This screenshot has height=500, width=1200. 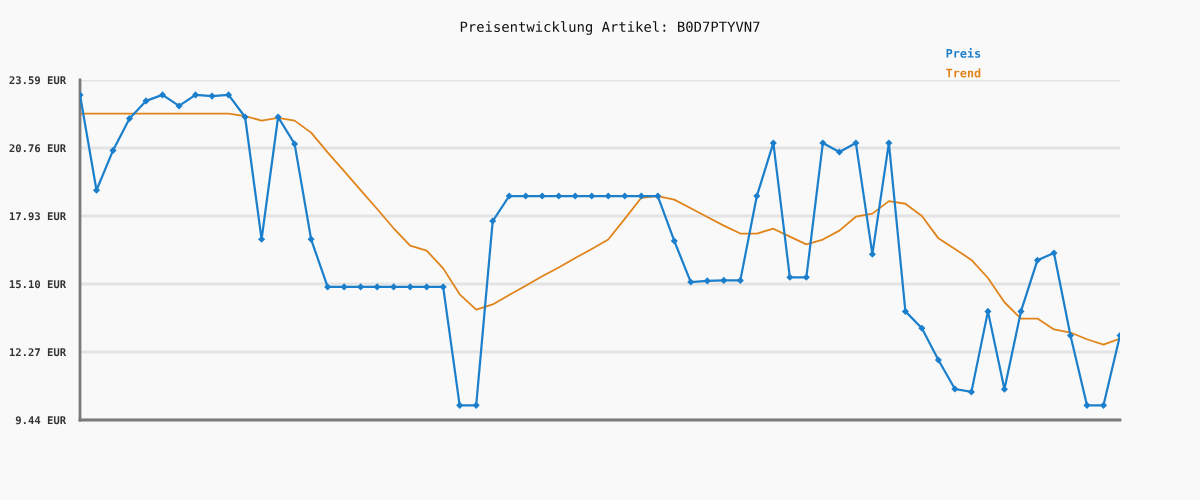 What do you see at coordinates (610, 28) in the screenshot?
I see `chart-title: Preisentwicklung Artikel: B0D7PTYVN7` at bounding box center [610, 28].